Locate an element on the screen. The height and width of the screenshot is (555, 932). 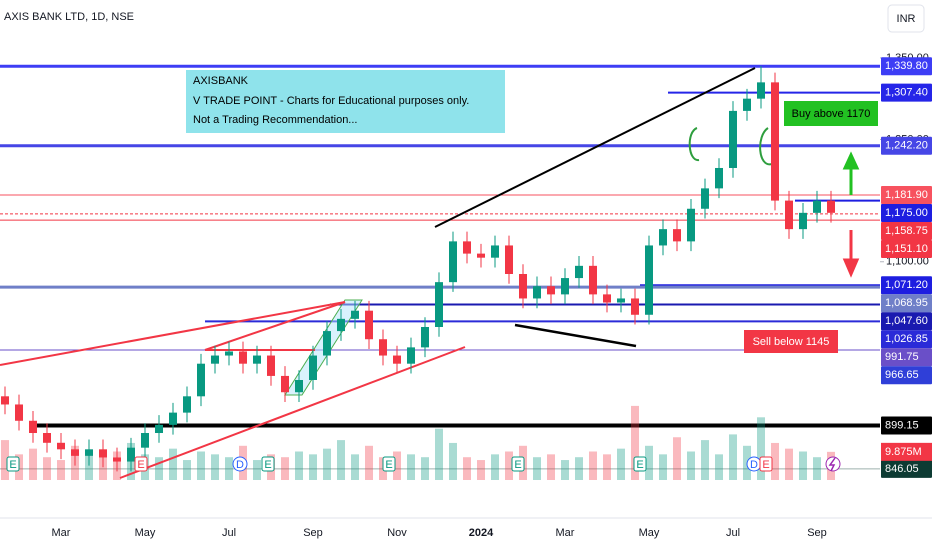
x-tick-label: May is located at coordinates (649, 533).